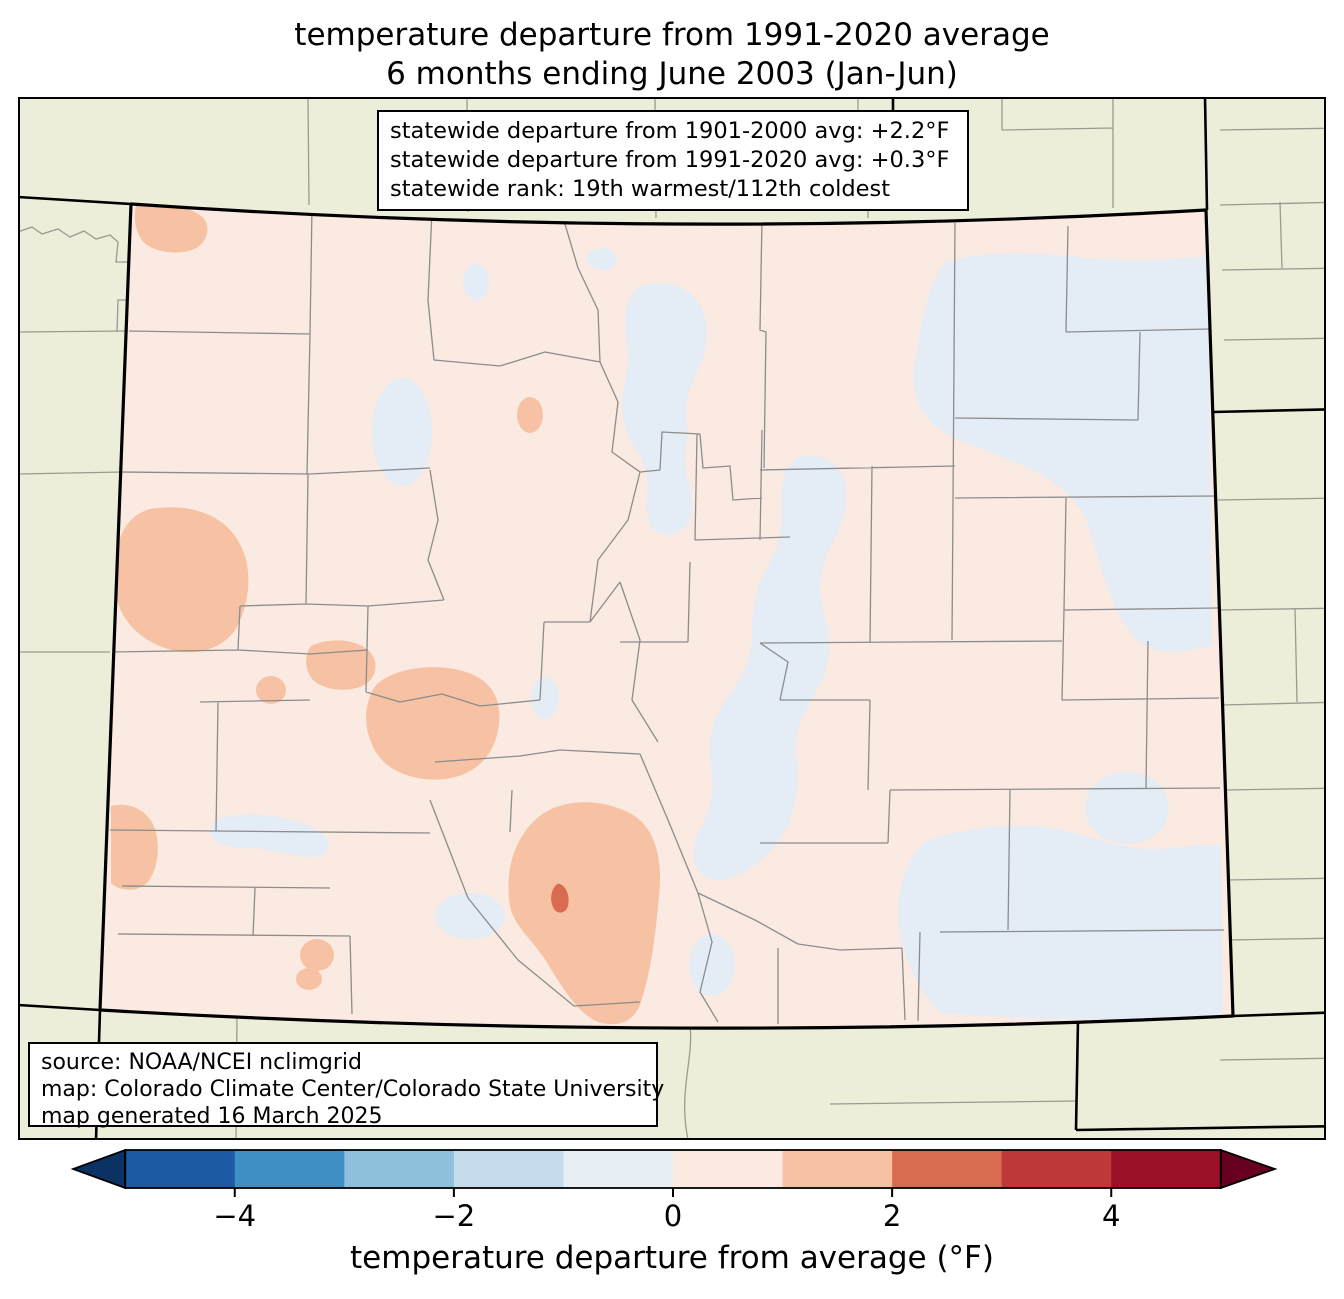  What do you see at coordinates (181, 580) in the screenshot?
I see `warm-region-west-edge` at bounding box center [181, 580].